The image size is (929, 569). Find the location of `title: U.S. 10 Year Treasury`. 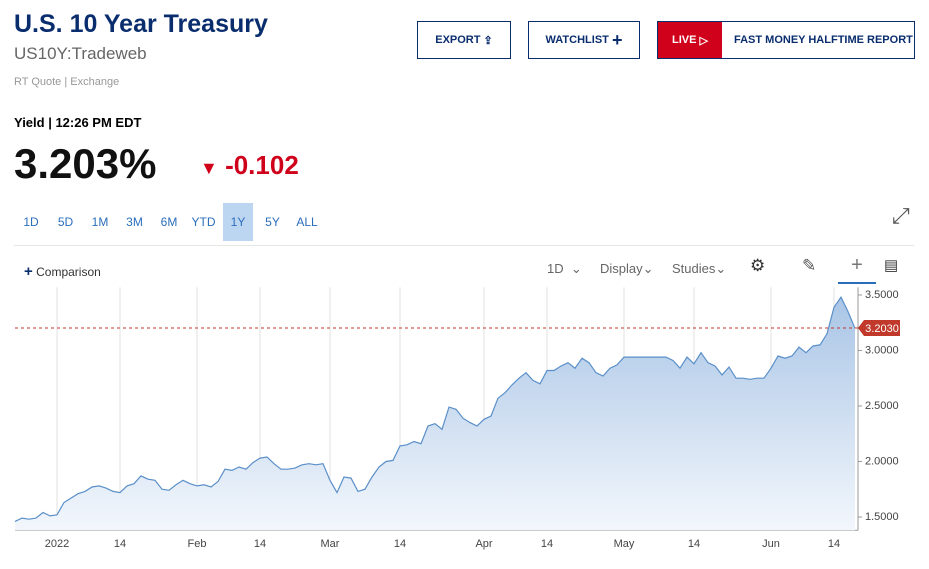

title: U.S. 10 Year Treasury is located at coordinates (141, 24).